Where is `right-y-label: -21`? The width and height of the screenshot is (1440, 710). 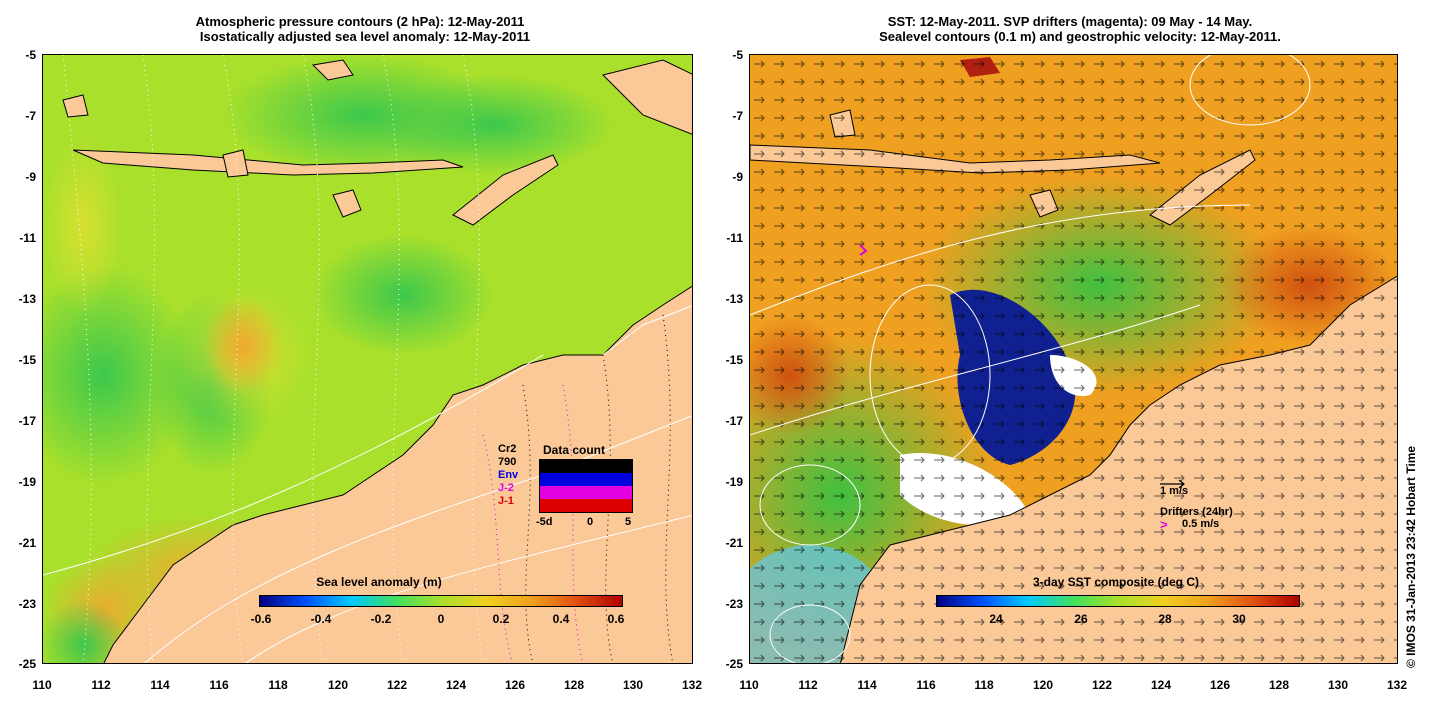
right-y-label: -21 is located at coordinates (734, 543).